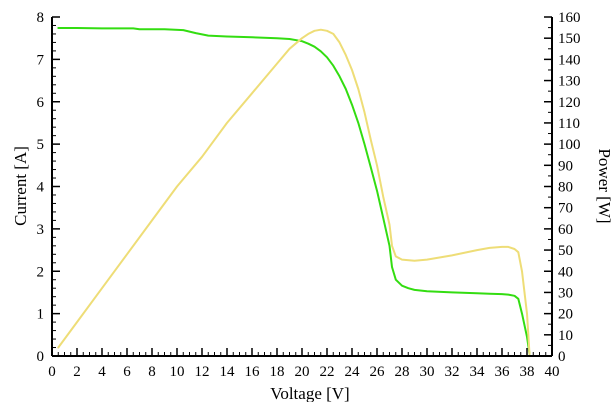  I want to click on x-axis-title: Voltage [V], so click(309, 393).